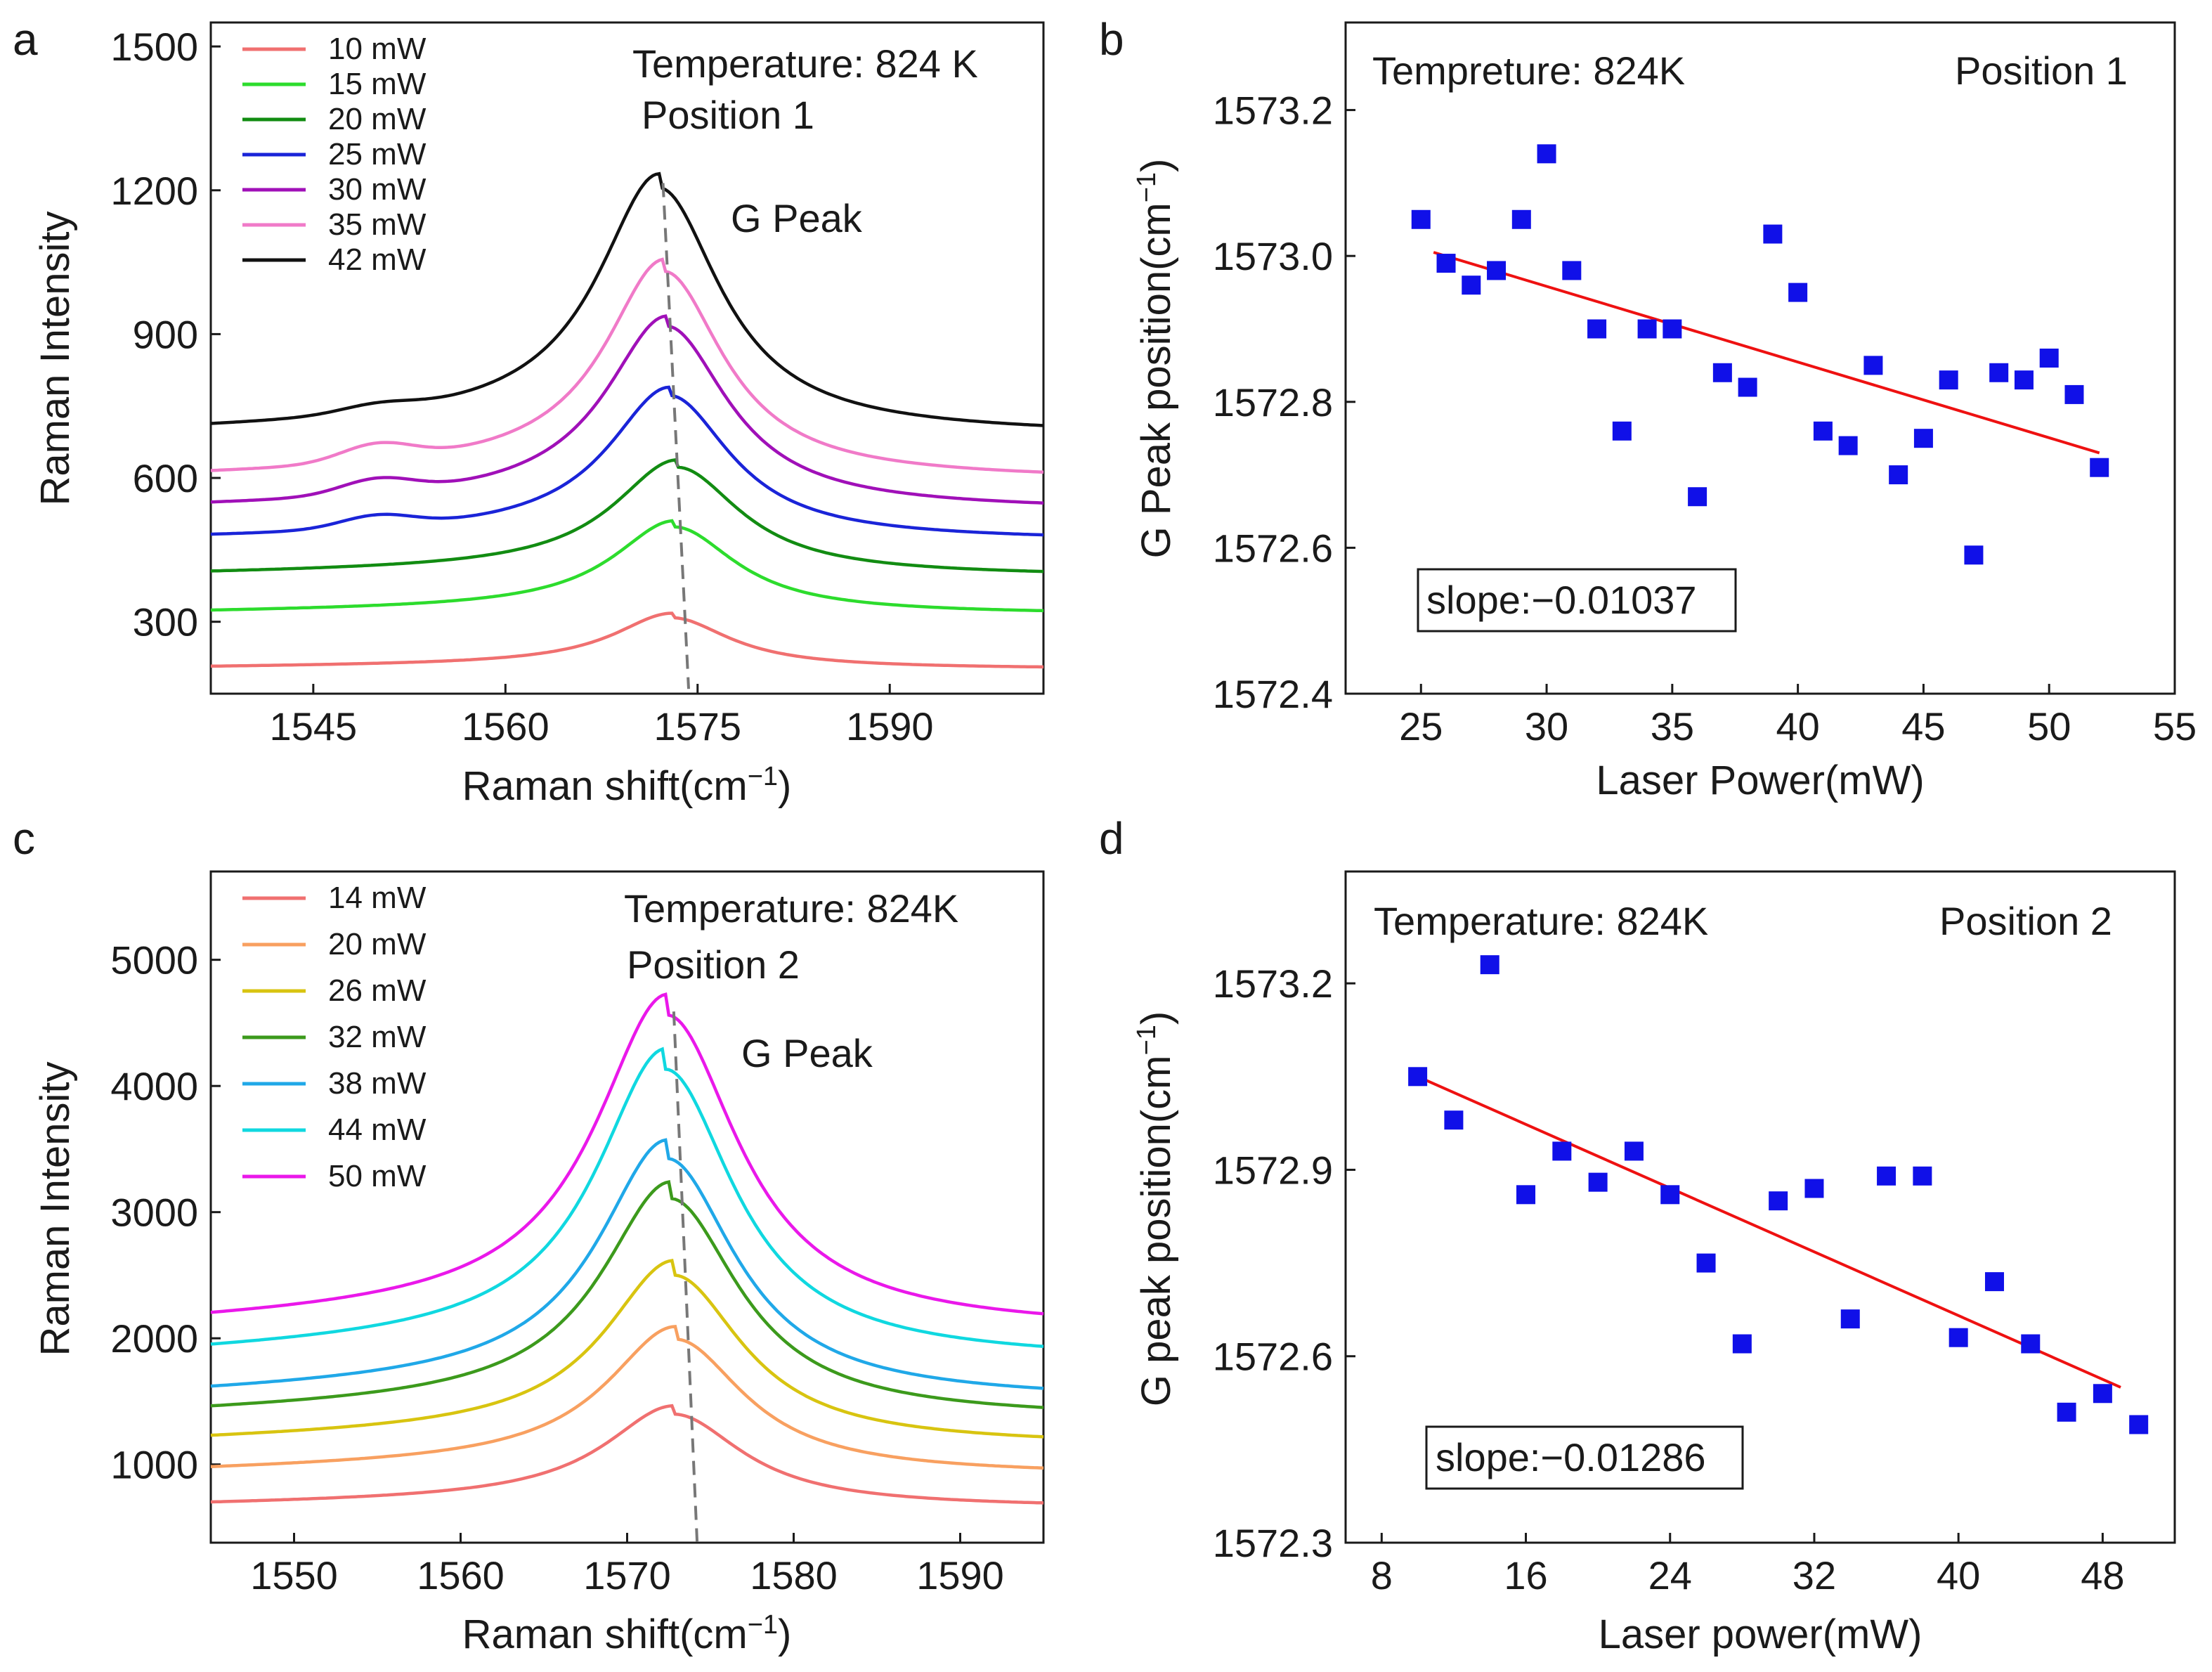 The width and height of the screenshot is (2212, 1672). Describe the element at coordinates (1571, 1457) in the screenshot. I see `panel-d-slope-label: slope:−0.01286` at that location.